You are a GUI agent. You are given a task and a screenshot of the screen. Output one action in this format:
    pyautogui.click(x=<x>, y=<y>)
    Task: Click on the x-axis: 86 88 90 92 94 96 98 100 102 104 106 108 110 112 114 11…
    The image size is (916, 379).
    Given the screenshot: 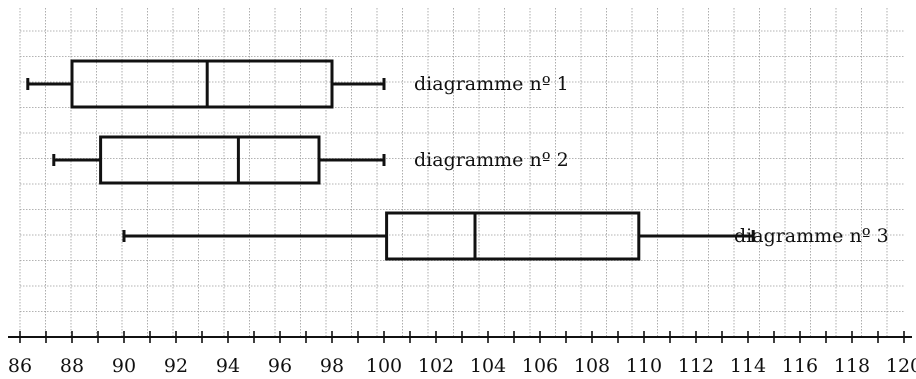 What is the action you would take?
    pyautogui.click(x=462, y=354)
    